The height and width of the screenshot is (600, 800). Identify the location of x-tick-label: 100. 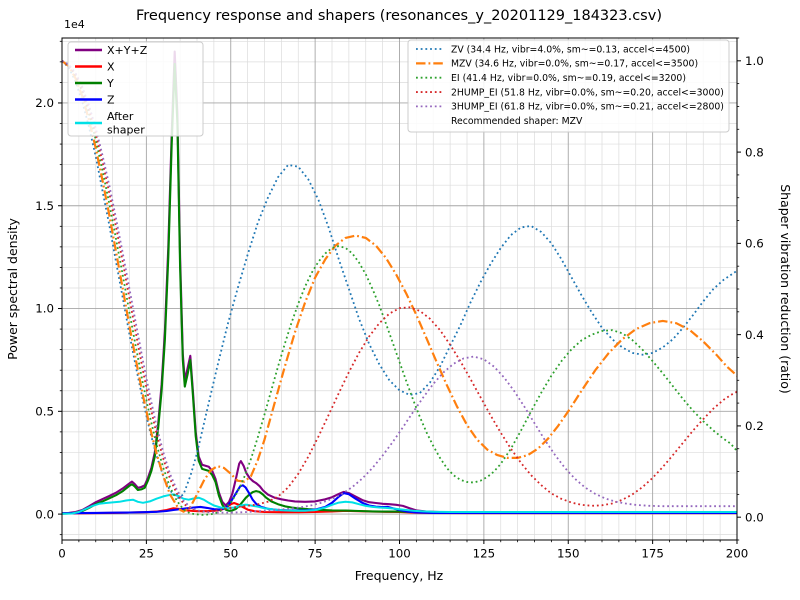
(399, 554).